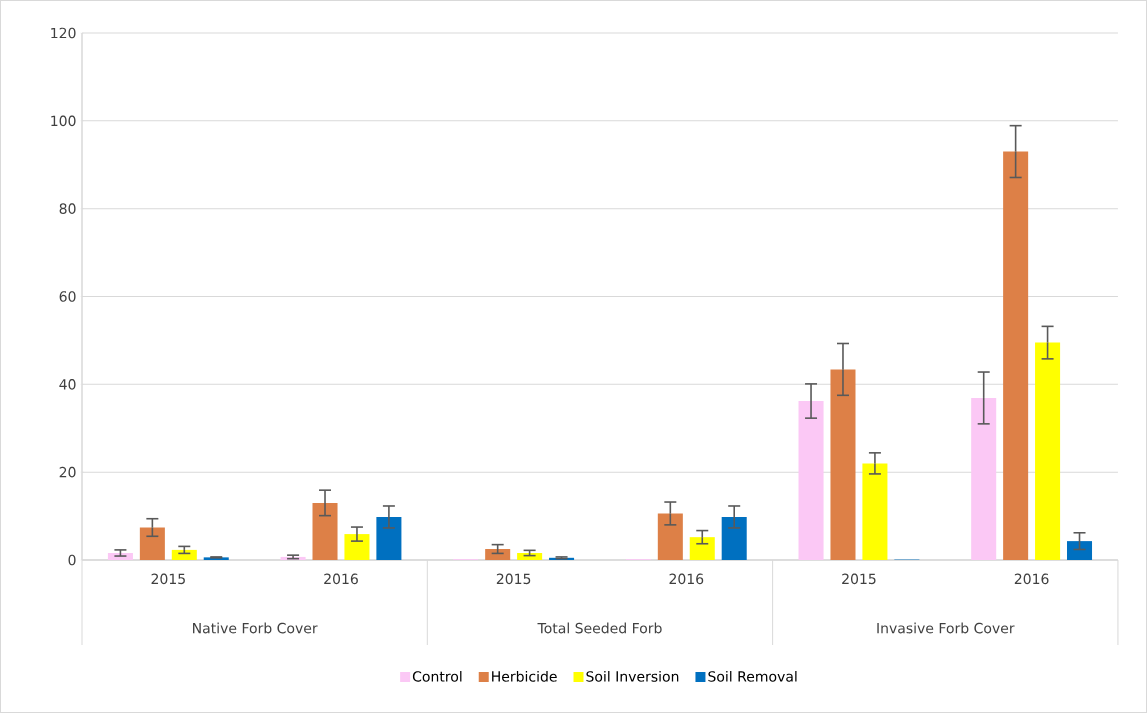 The height and width of the screenshot is (713, 1147). I want to click on y-tick-label: 60, so click(67, 296).